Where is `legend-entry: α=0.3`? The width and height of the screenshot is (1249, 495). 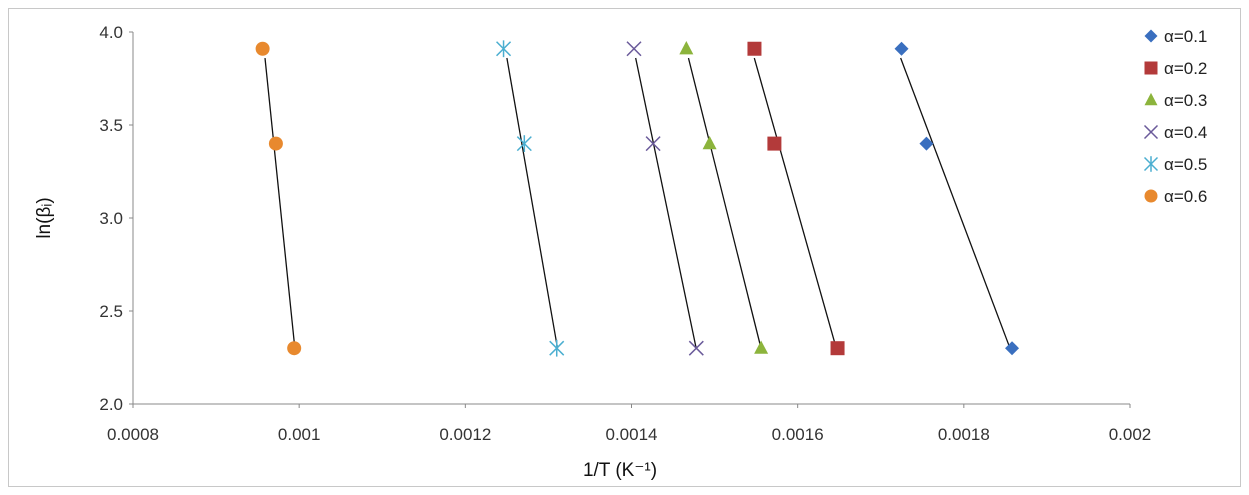
legend-entry: α=0.3 is located at coordinates (1185, 100).